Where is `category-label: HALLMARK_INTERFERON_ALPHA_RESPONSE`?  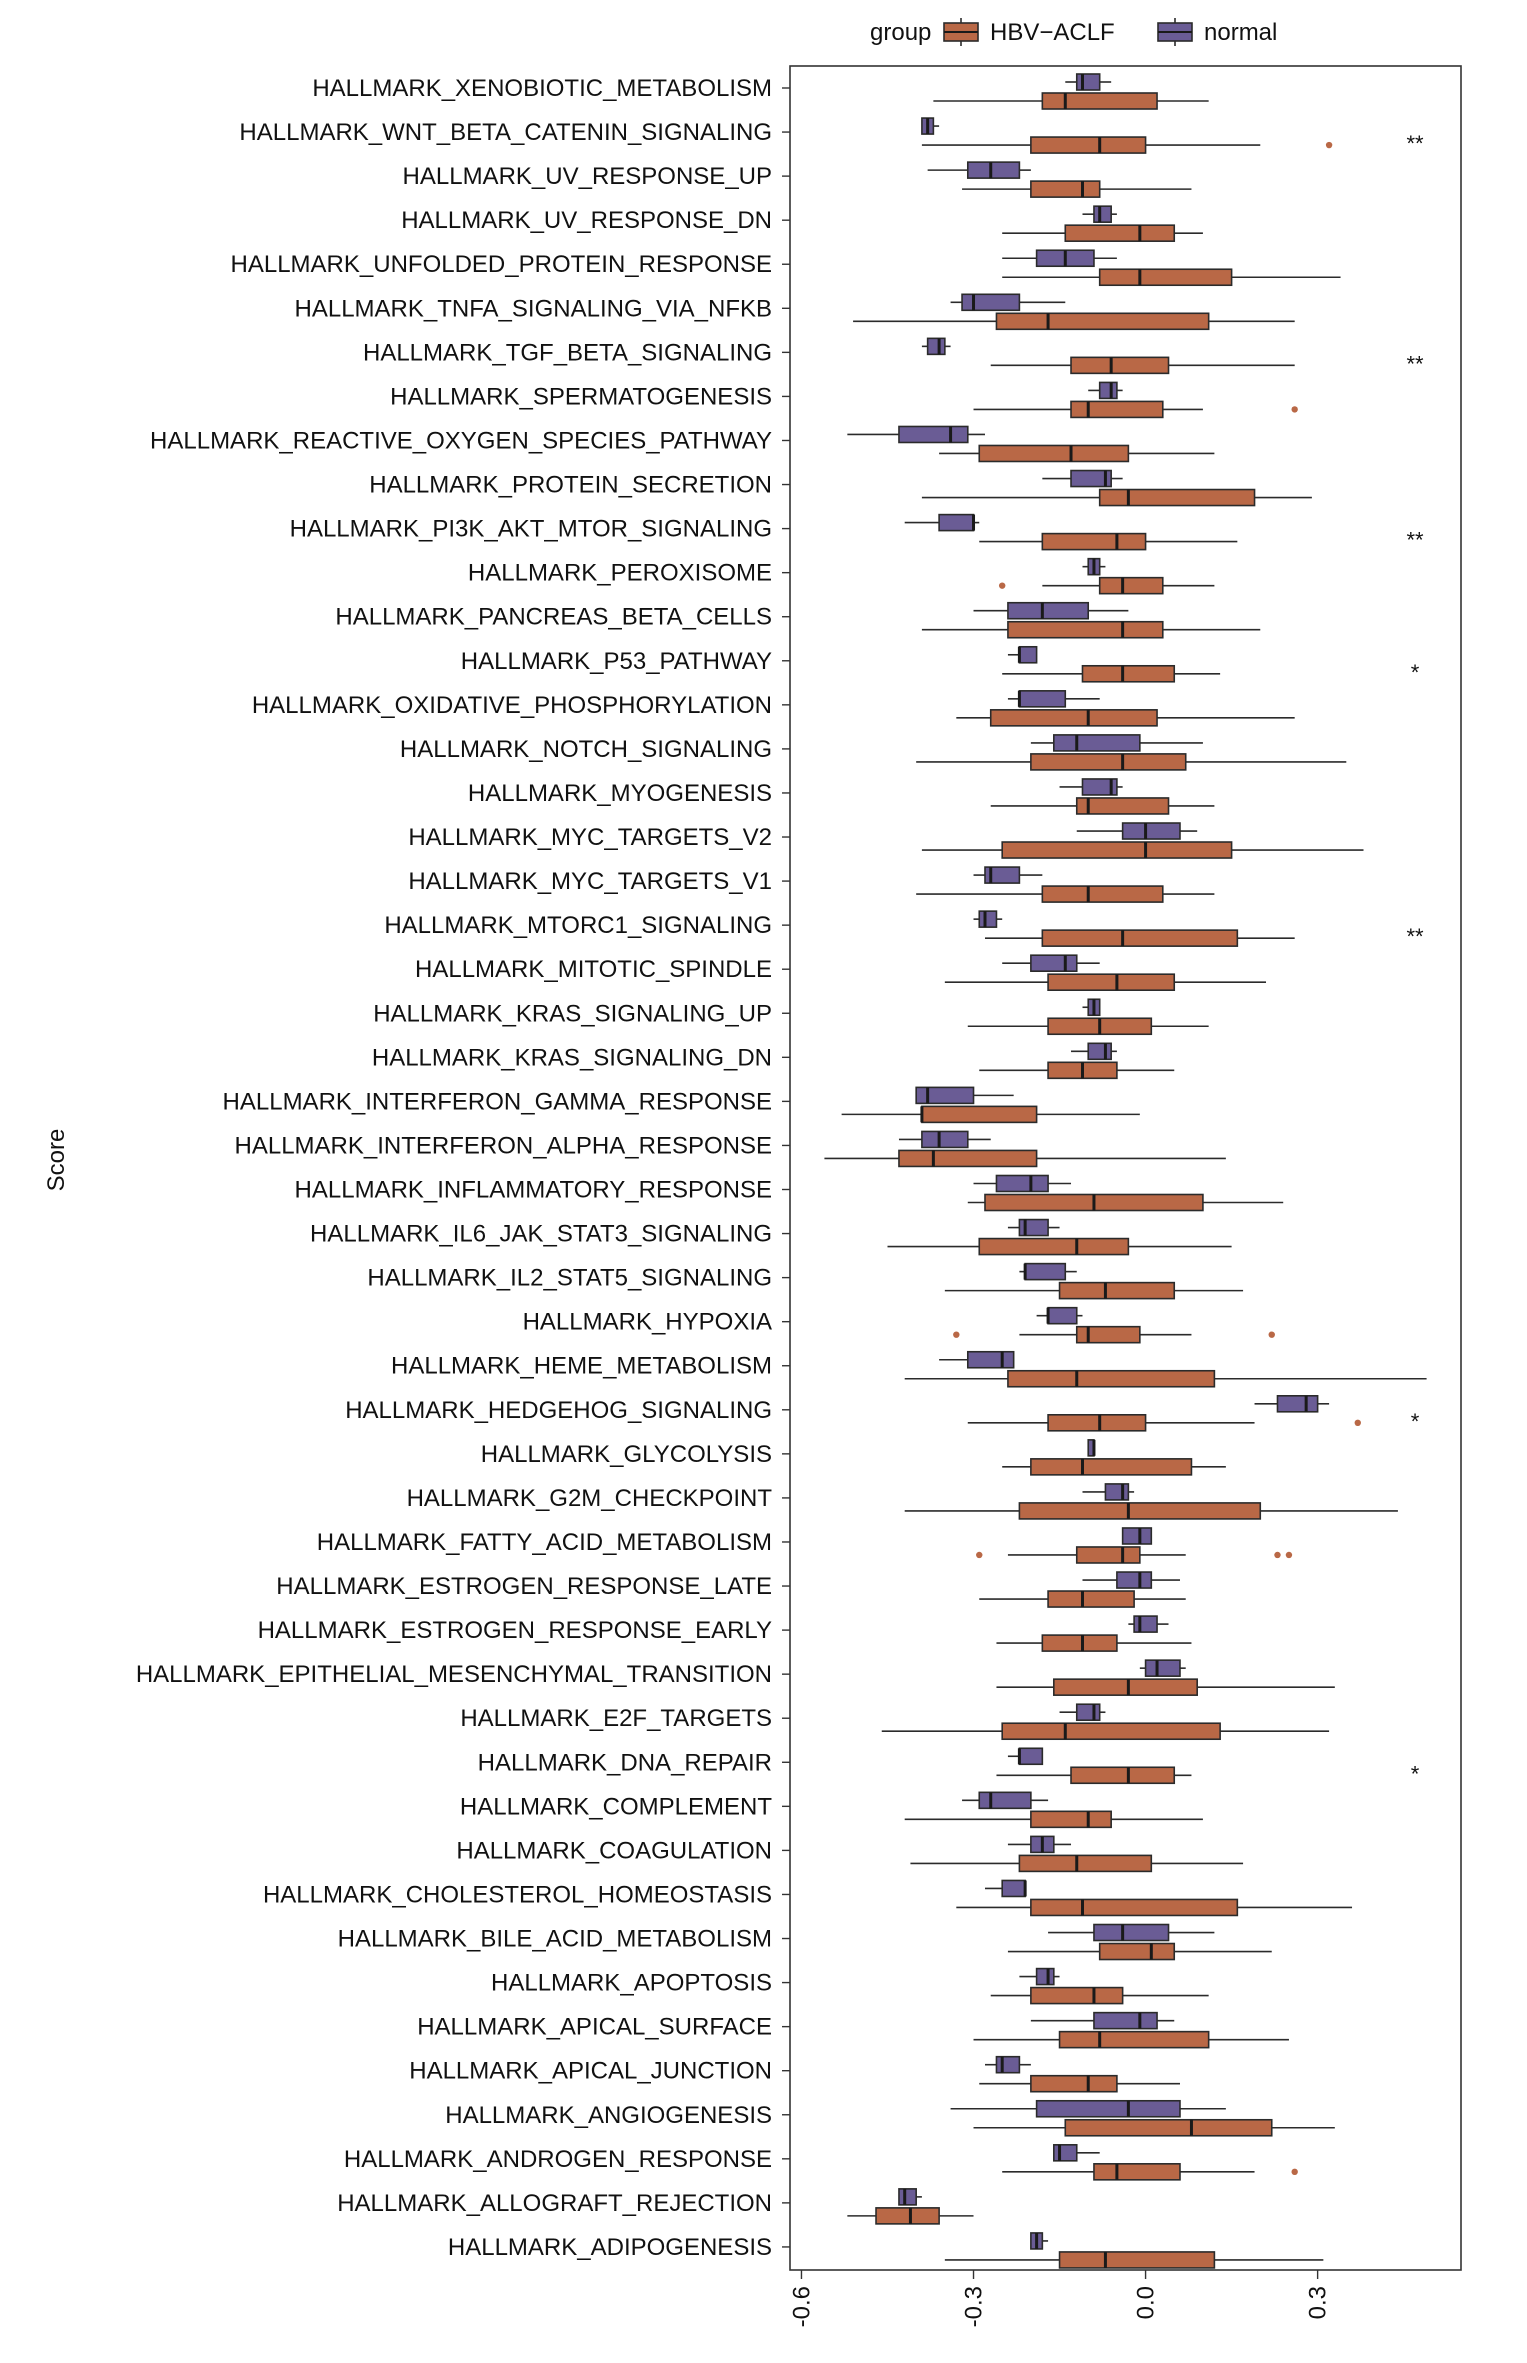
category-label: HALLMARK_INTERFERON_ALPHA_RESPONSE is located at coordinates (504, 1145).